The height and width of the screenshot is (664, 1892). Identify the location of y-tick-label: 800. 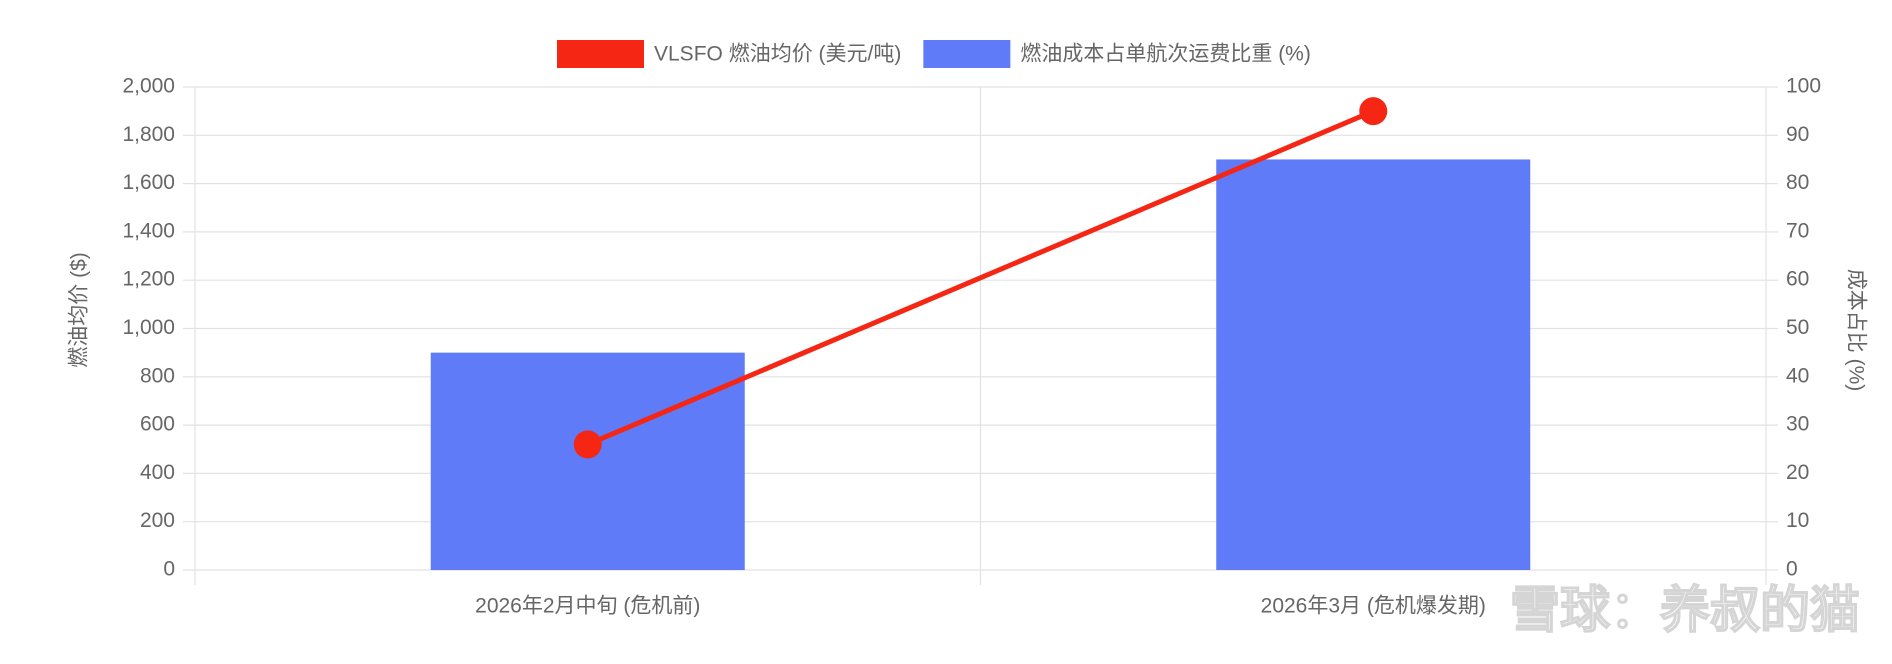
(157, 375).